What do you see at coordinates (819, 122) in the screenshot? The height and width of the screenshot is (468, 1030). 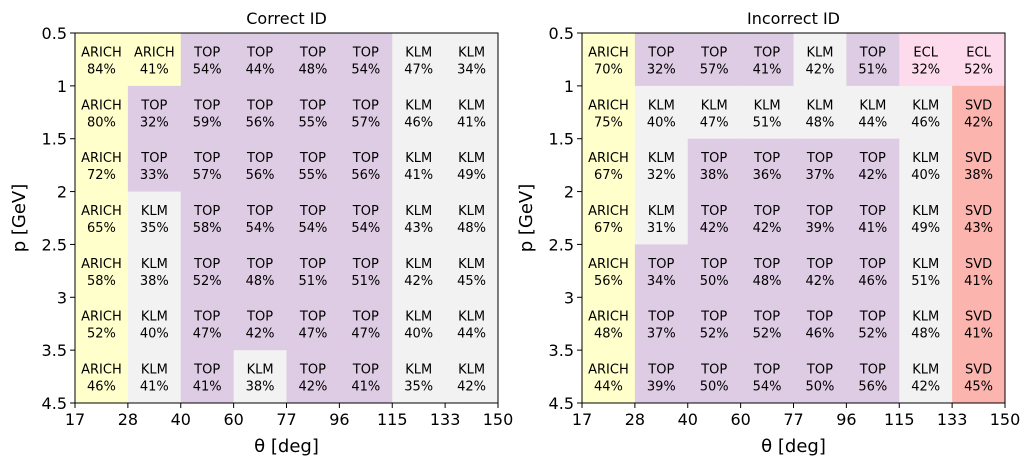 I see `cell-percent-label: 48%` at bounding box center [819, 122].